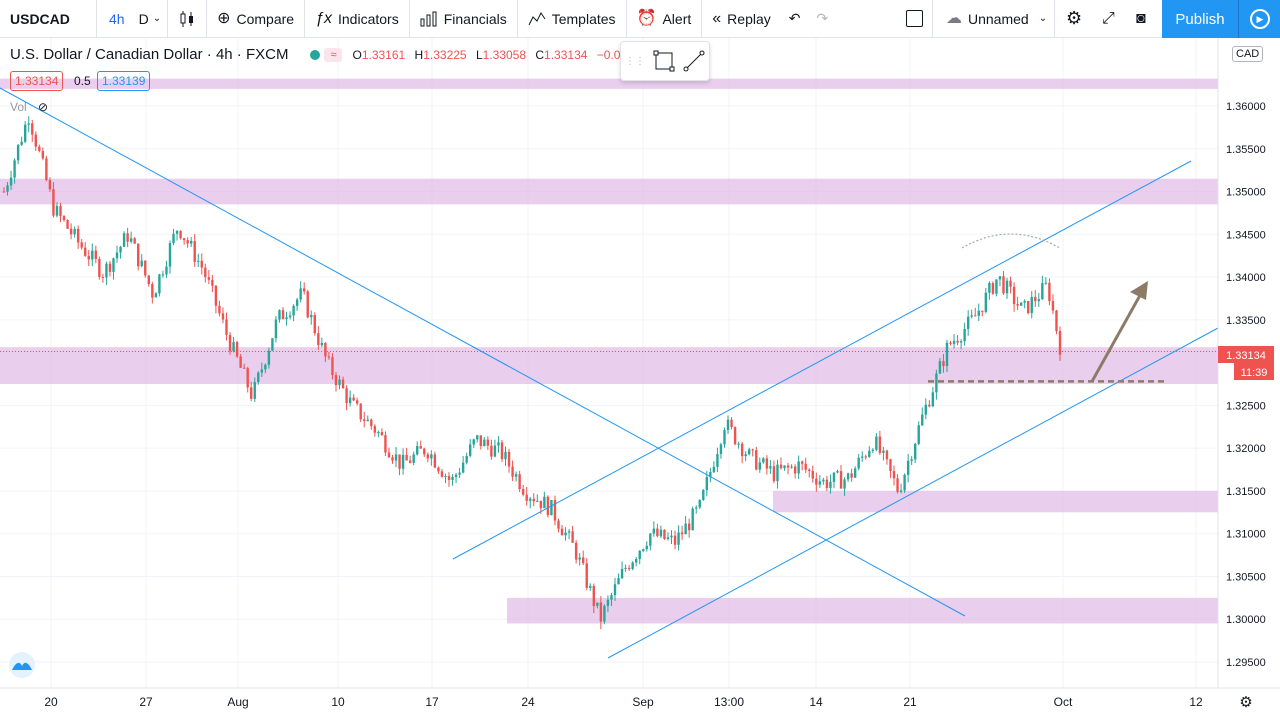 Image resolution: width=1280 pixels, height=716 pixels. I want to click on chart-style-letter: D ⌄, so click(150, 19).